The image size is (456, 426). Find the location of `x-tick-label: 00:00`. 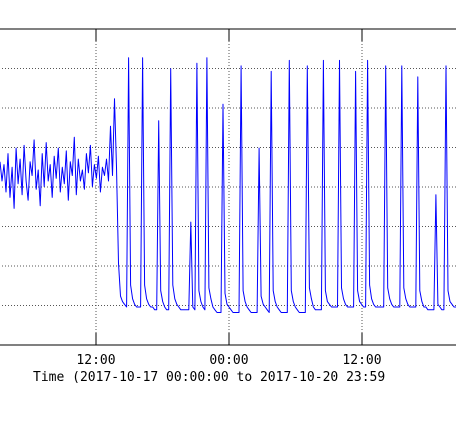

x-tick-label: 00:00 is located at coordinates (228, 360).